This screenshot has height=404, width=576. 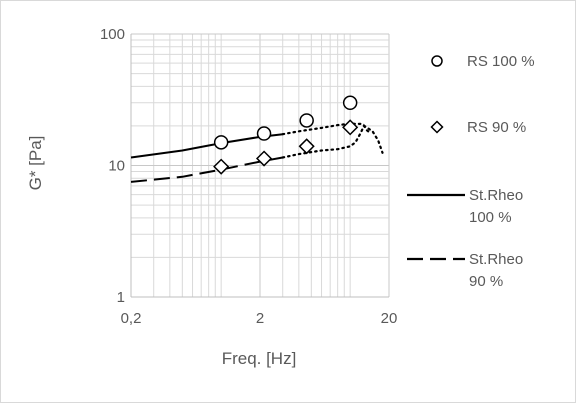 What do you see at coordinates (35, 163) in the screenshot?
I see `y-axis-title: G* [Pa]` at bounding box center [35, 163].